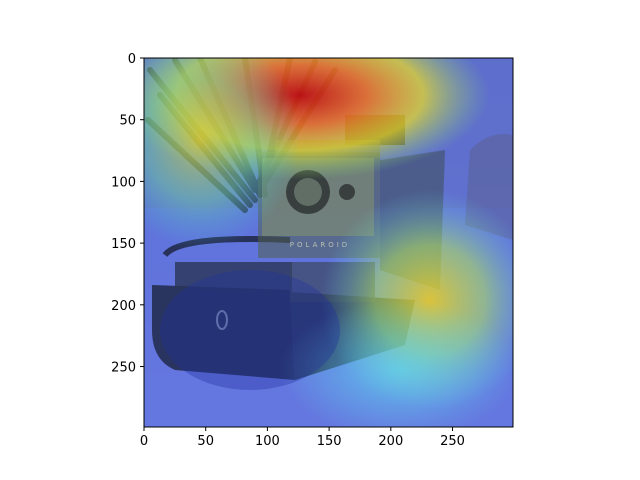  I want to click on y-tick-label: 50, so click(127, 121).